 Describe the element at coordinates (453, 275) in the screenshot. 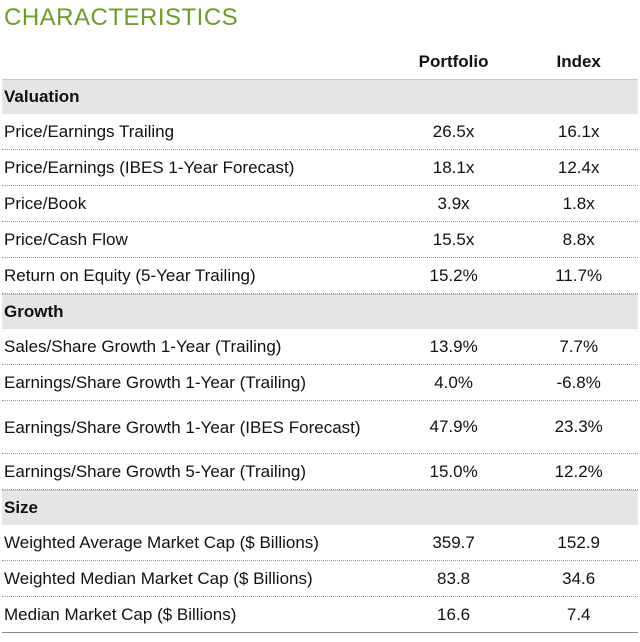

I see `row-portfolio-value: 15.2%` at that location.